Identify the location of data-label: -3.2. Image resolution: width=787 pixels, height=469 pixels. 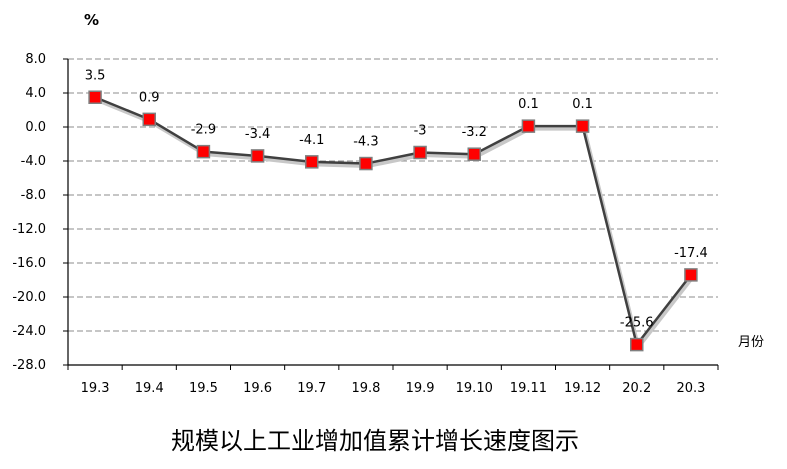
(474, 132).